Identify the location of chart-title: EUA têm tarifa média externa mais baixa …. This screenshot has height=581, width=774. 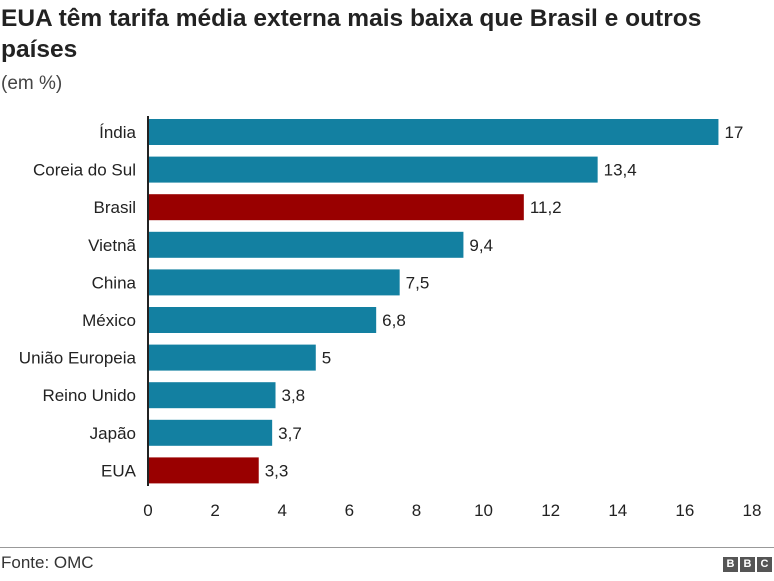
(351, 34).